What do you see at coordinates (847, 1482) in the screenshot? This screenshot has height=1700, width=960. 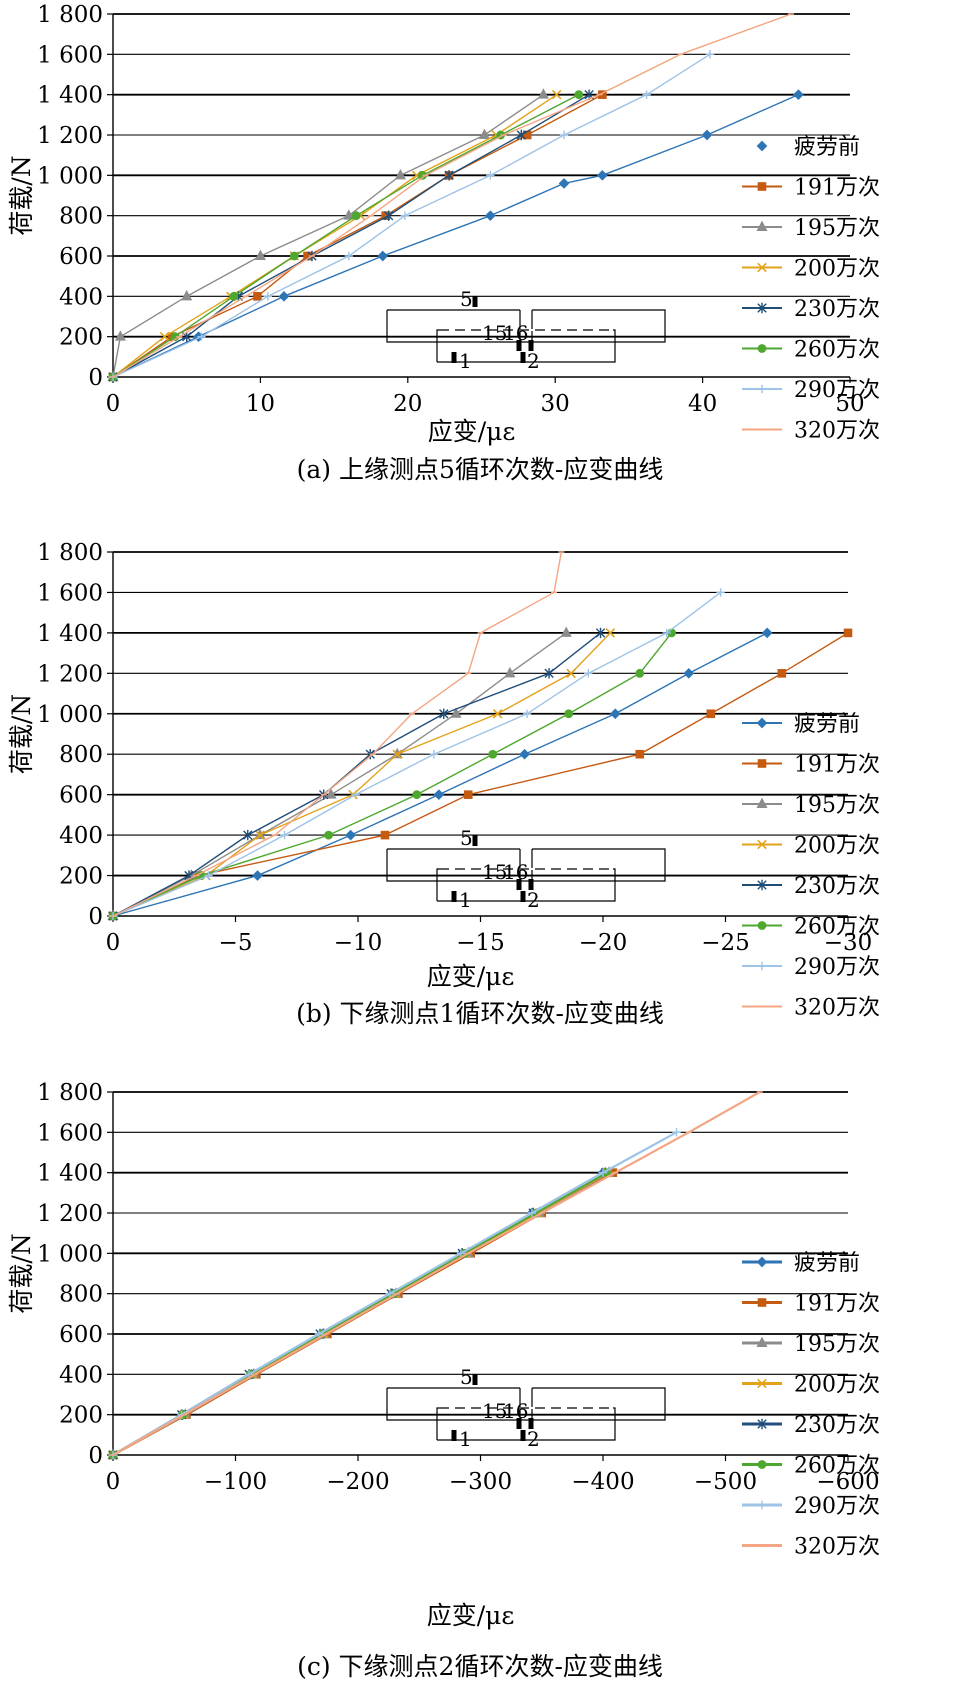 I see `x-tick-label: −600` at bounding box center [847, 1482].